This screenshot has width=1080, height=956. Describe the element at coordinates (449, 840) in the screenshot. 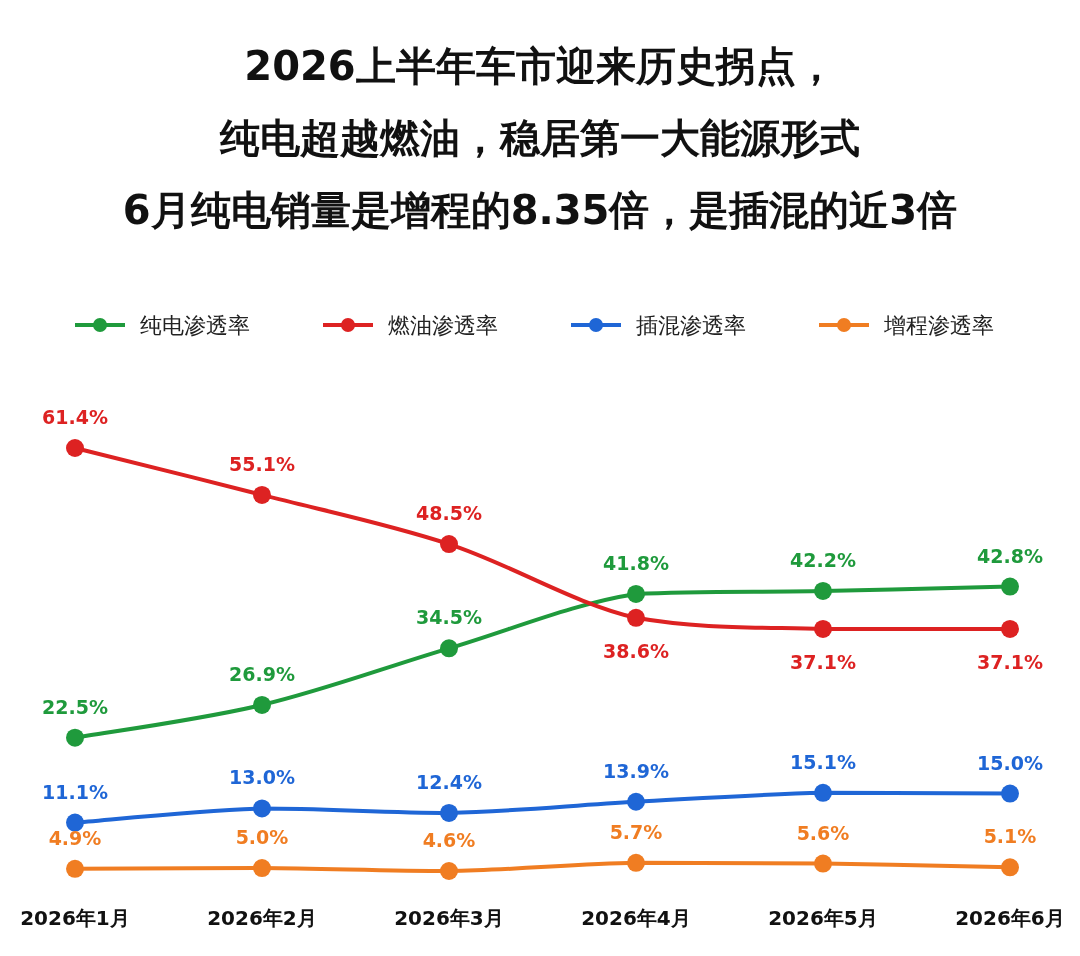

I see `text: 4.6%` at that location.